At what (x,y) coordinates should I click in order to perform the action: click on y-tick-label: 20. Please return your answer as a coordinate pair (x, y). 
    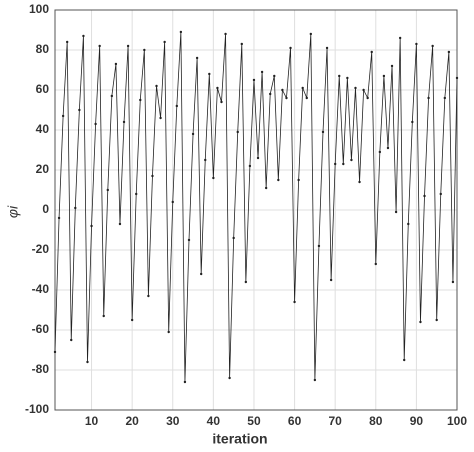
    Looking at the image, I should click on (43, 169).